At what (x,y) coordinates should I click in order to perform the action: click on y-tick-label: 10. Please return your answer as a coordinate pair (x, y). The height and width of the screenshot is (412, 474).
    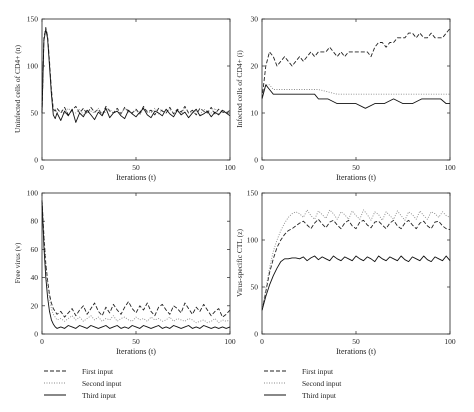
    Looking at the image, I should click on (255, 113).